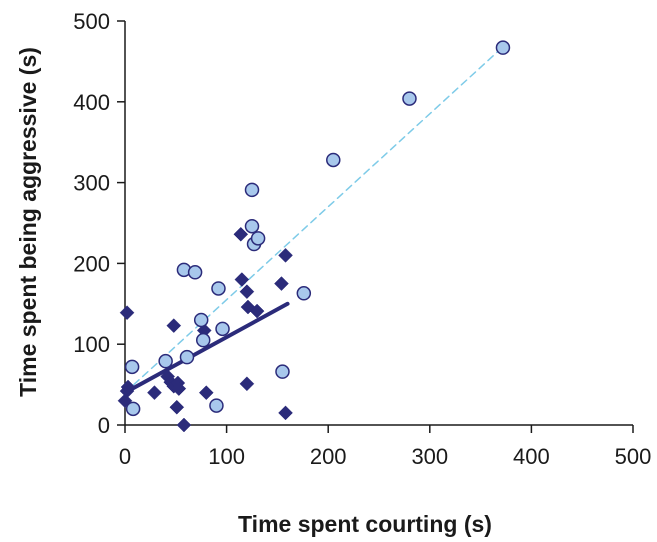 This screenshot has width=657, height=542. Describe the element at coordinates (429, 456) in the screenshot. I see `x-tick-label: 300` at that location.